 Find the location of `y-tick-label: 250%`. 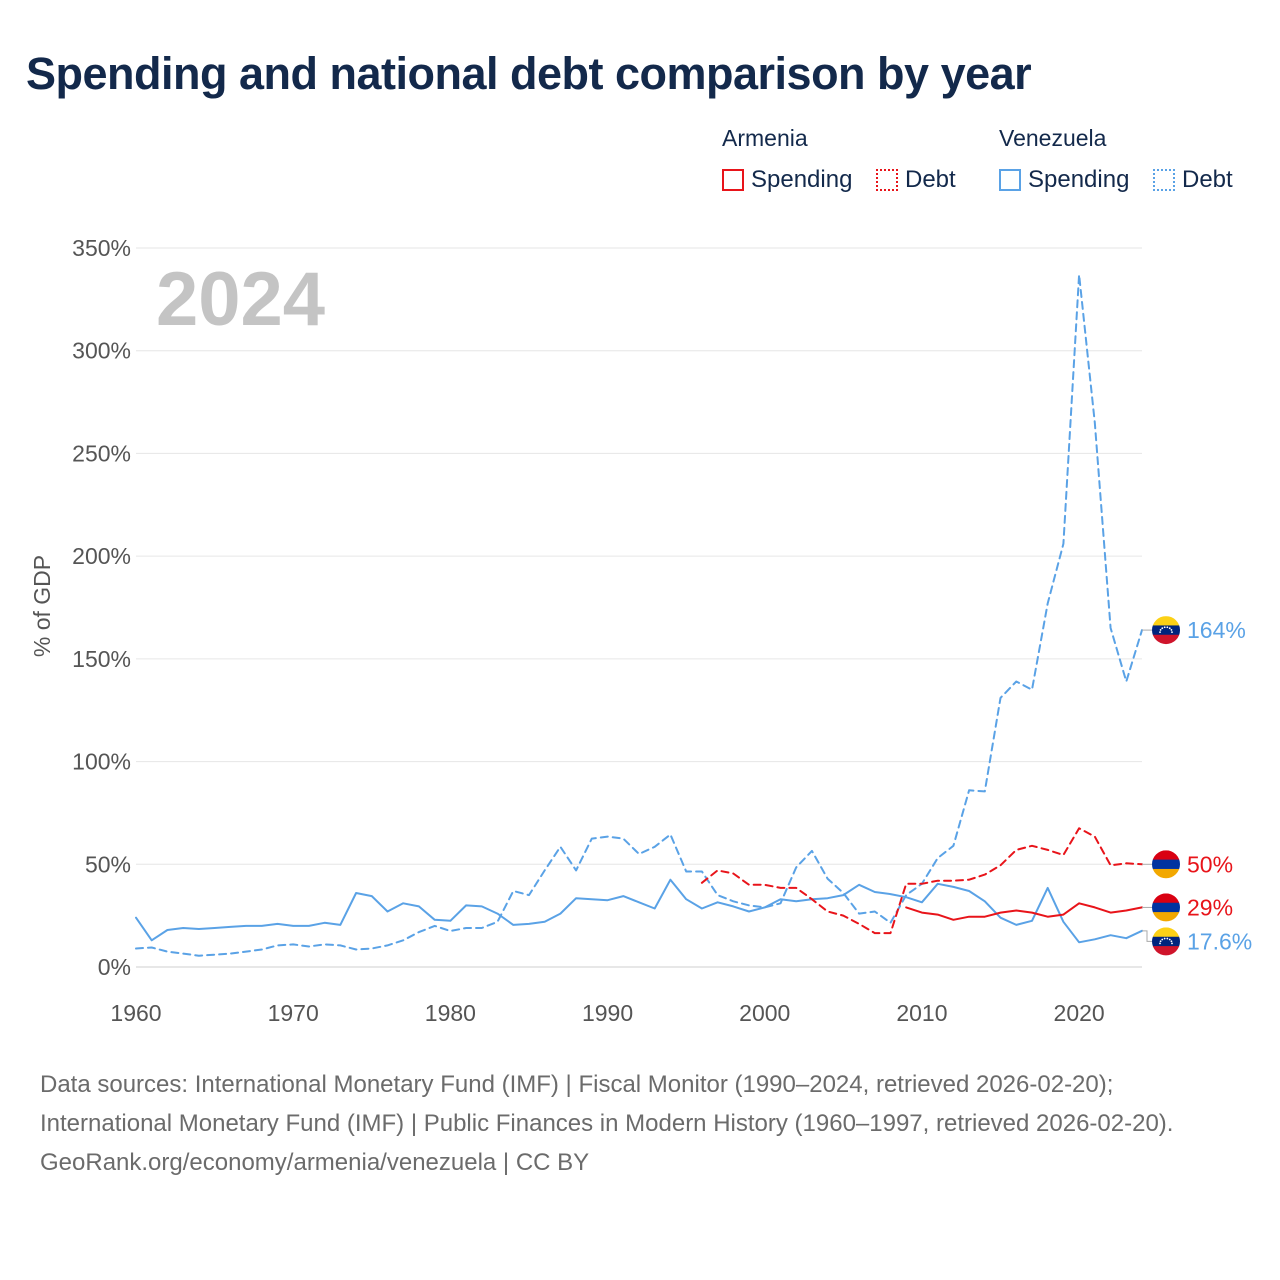

y-tick-label: 250% is located at coordinates (101, 453).